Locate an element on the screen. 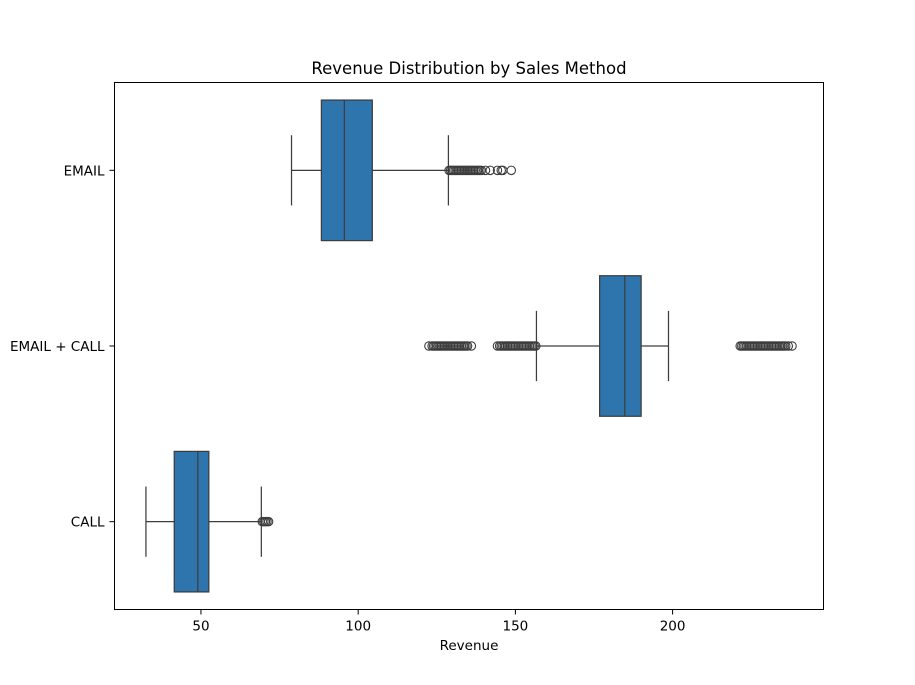  x-tick-label: 150 is located at coordinates (515, 627).